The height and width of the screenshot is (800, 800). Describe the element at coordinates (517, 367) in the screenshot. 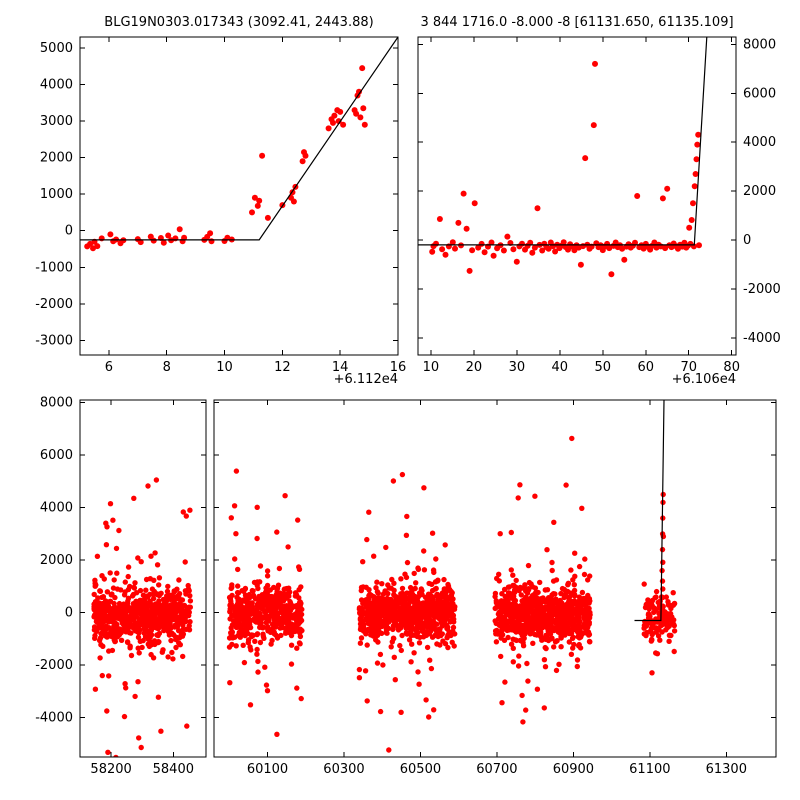

I see `svg-text: 30` at that location.